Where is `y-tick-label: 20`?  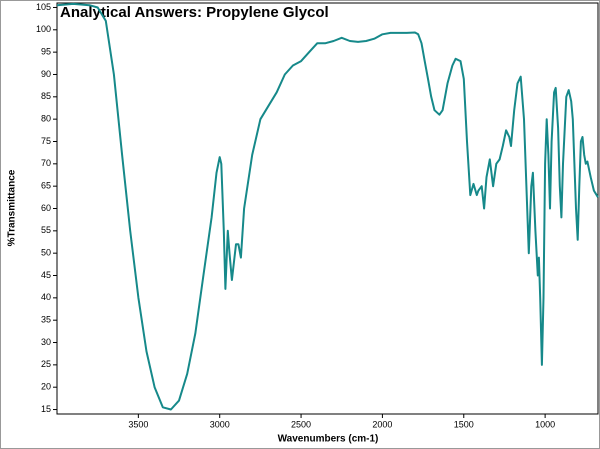 y-tick-label: 20 is located at coordinates (46, 387).